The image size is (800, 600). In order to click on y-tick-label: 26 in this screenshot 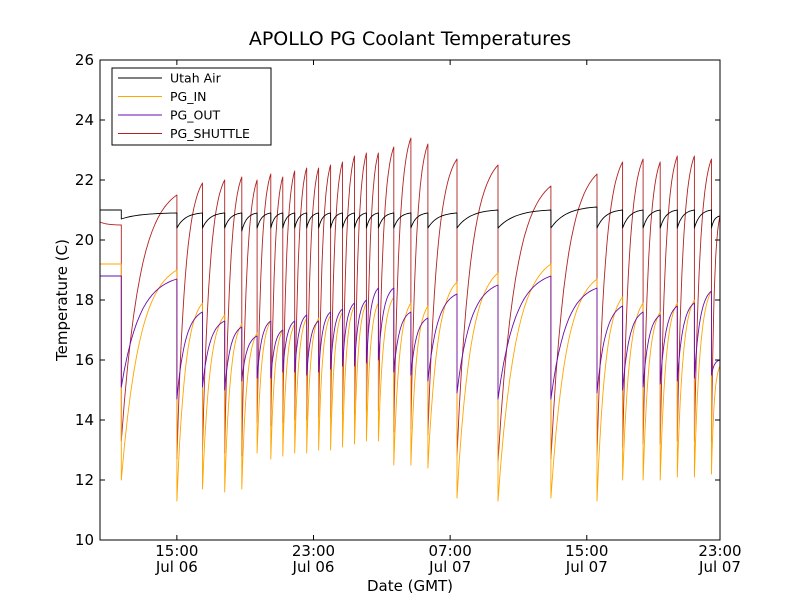, I will do `click(84, 60)`.